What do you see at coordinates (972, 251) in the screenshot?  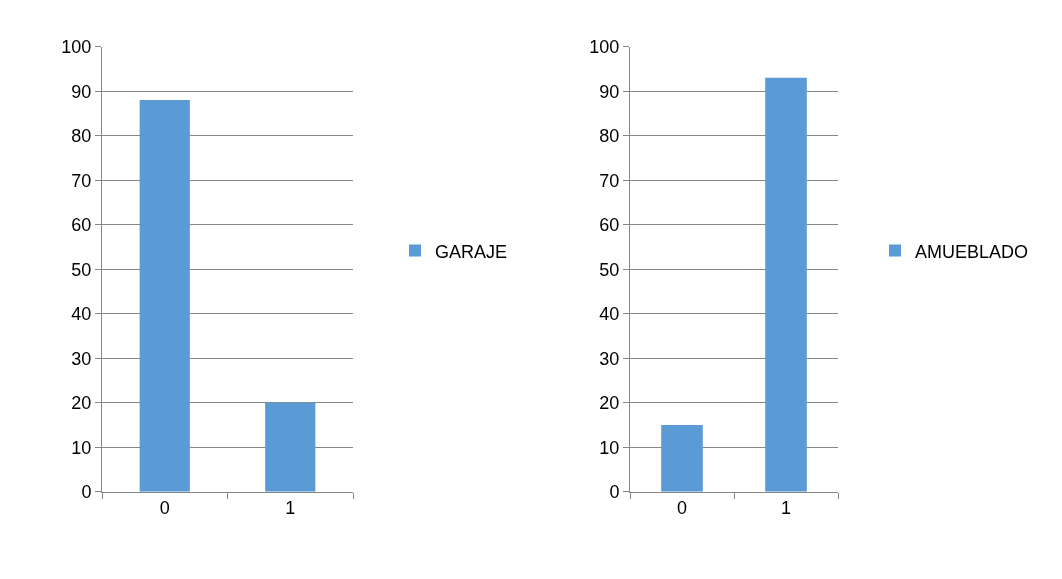 I see `legend-label: AMUEBLADO` at bounding box center [972, 251].